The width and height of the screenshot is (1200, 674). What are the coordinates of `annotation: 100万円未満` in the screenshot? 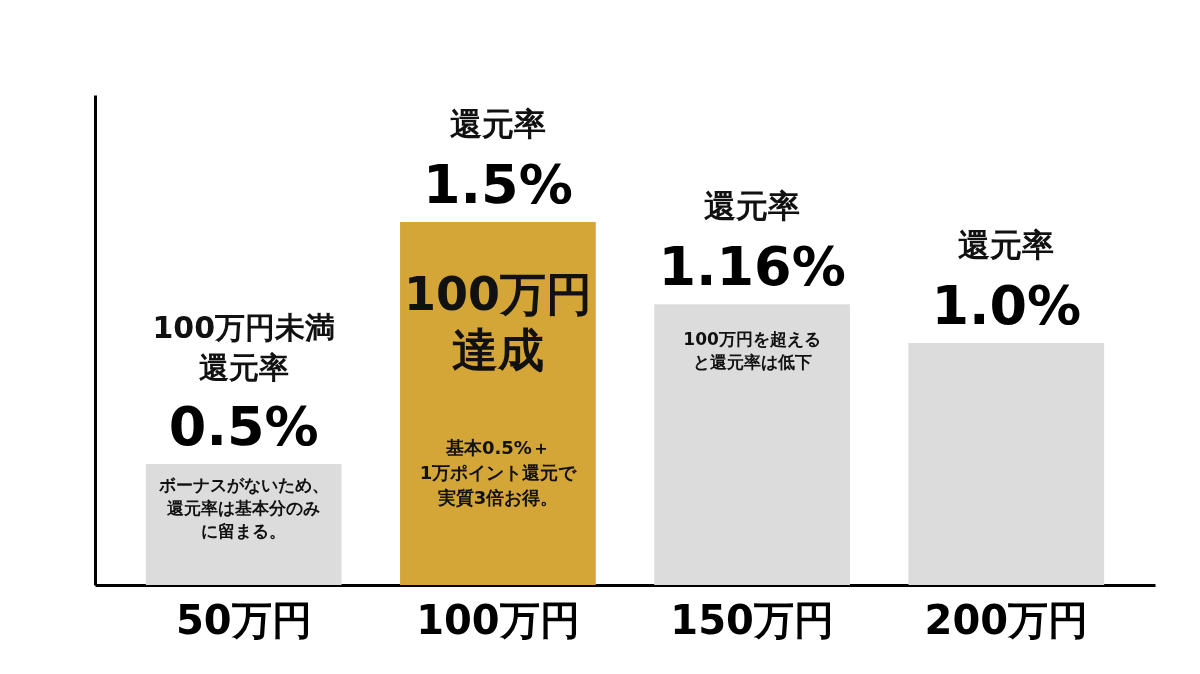 It's located at (244, 328).